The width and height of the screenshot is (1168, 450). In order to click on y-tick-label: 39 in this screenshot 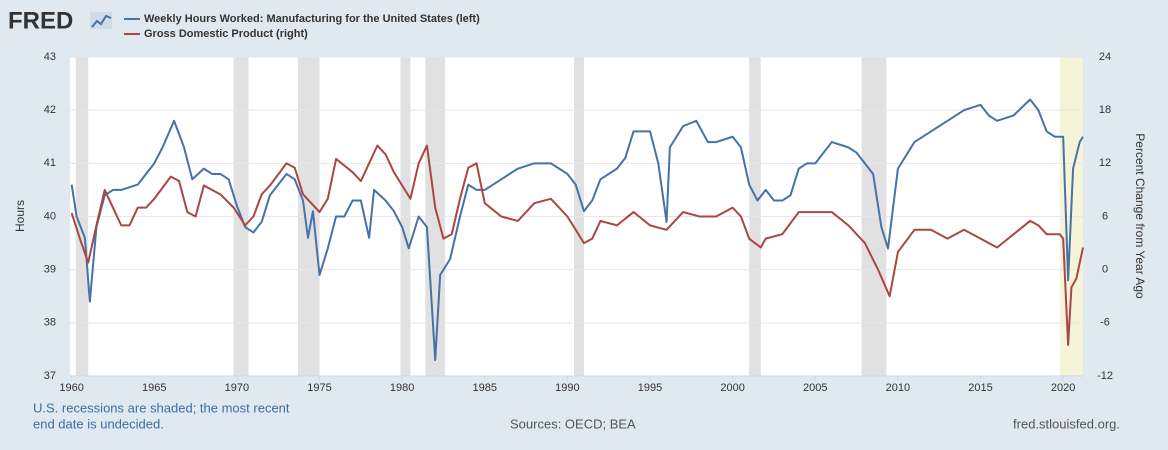, I will do `click(50, 270)`.